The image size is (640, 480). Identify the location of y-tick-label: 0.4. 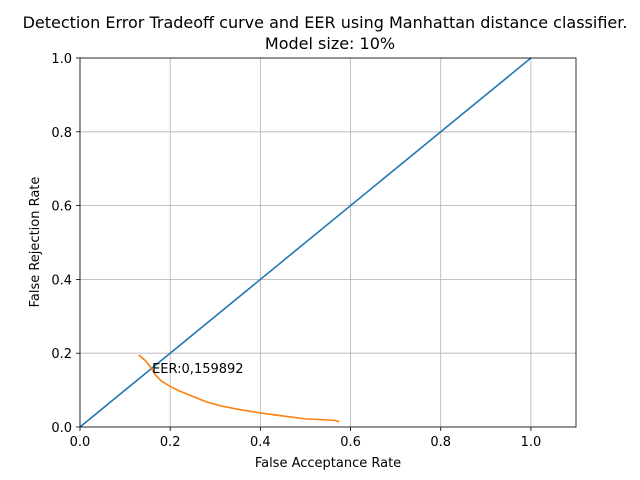
(61, 280).